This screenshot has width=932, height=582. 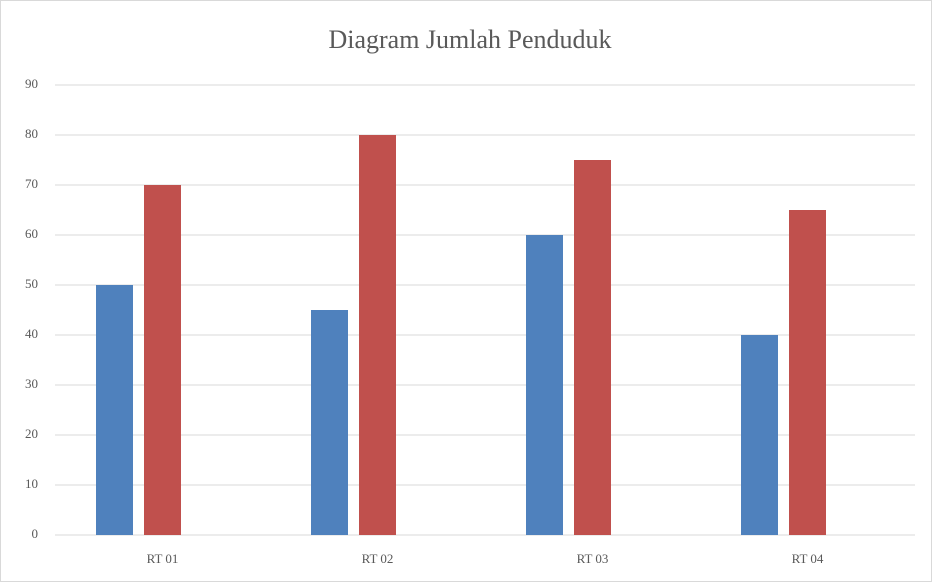 I want to click on y-tick-label: 80, so click(x=31, y=133).